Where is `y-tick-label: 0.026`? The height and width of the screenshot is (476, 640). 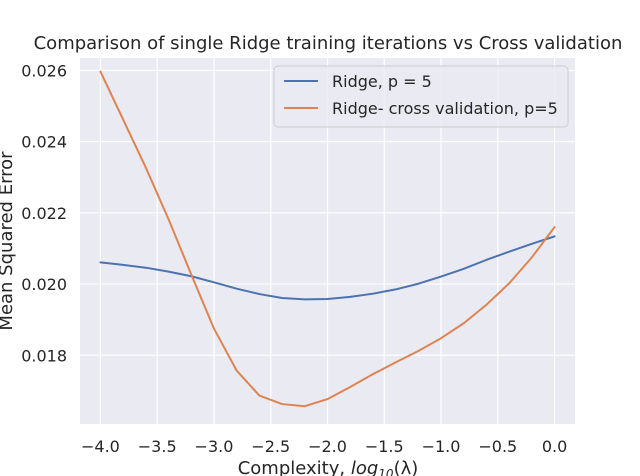
y-tick-label: 0.026 is located at coordinates (44, 70).